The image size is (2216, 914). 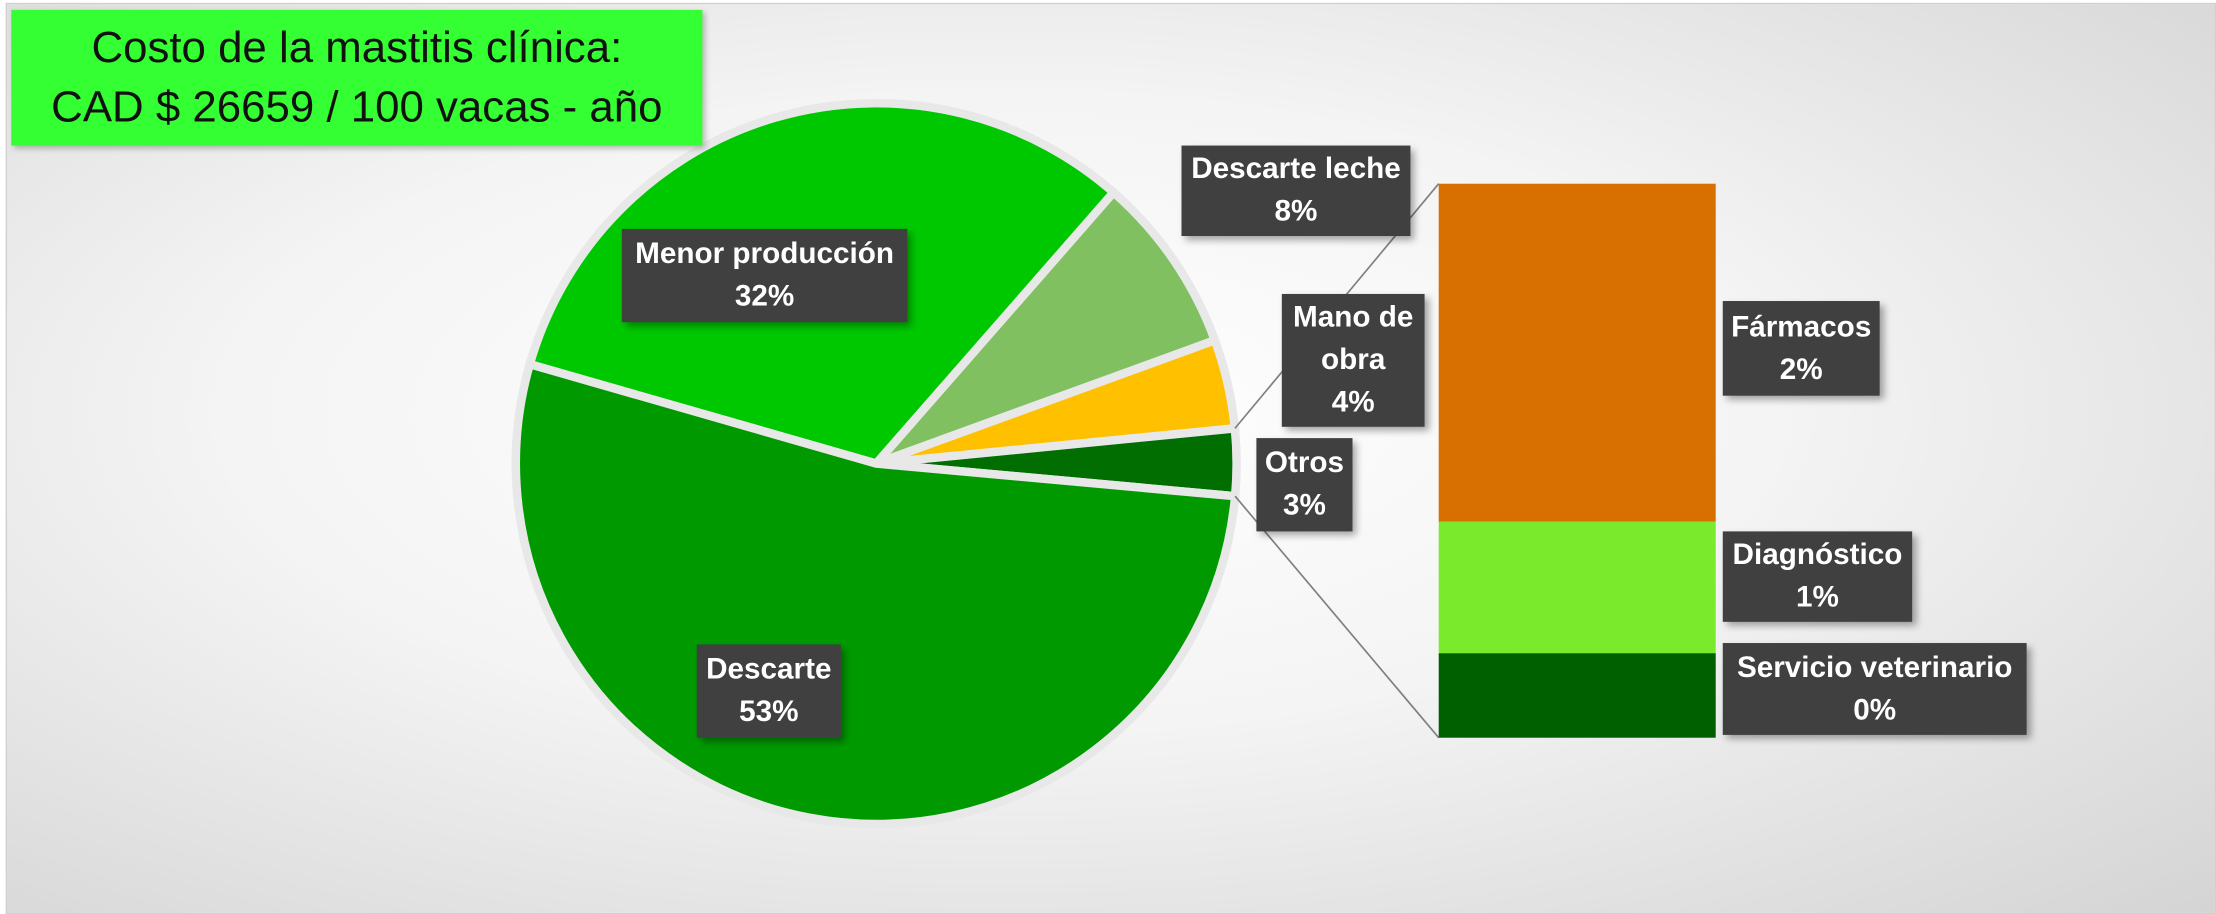 I want to click on bar-label: Servicio veterinario 0%, so click(x=1874, y=689).